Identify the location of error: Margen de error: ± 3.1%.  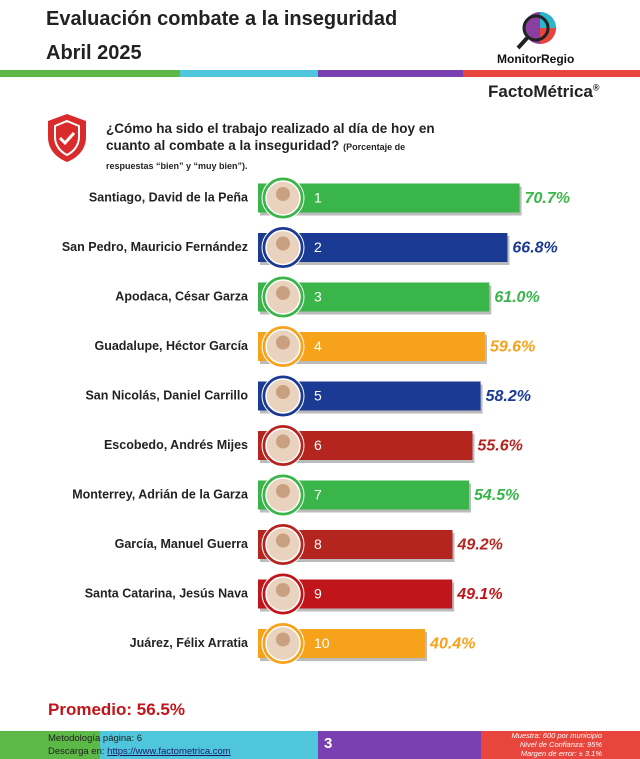
(561, 753).